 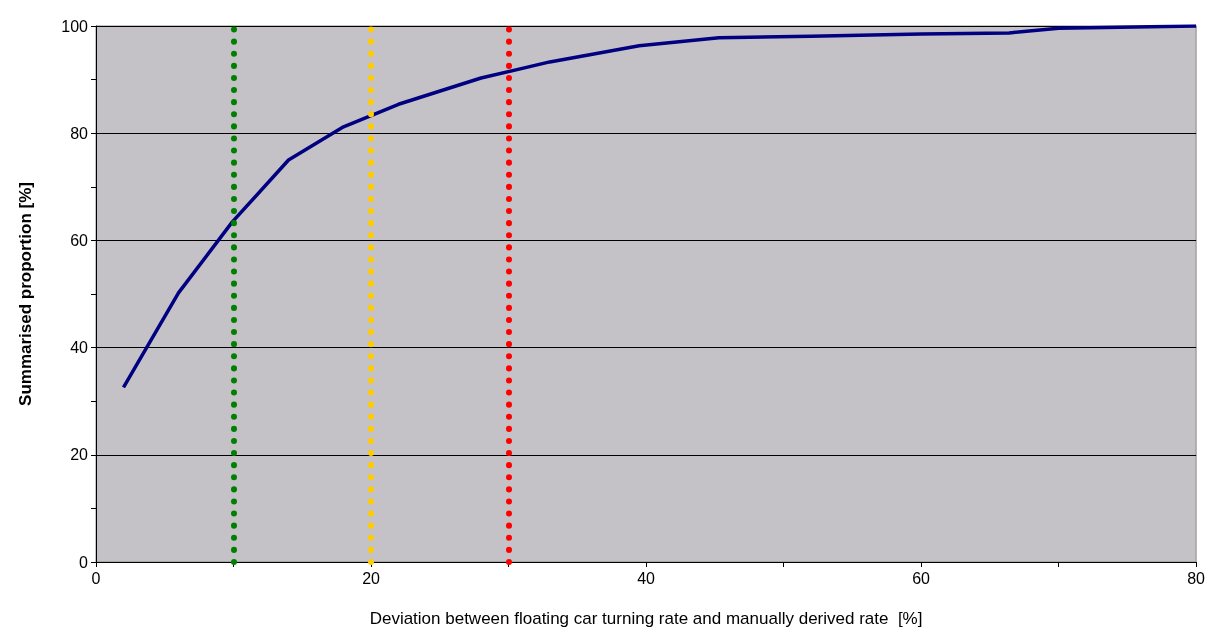 I want to click on x-tick-label: 40, so click(x=646, y=578).